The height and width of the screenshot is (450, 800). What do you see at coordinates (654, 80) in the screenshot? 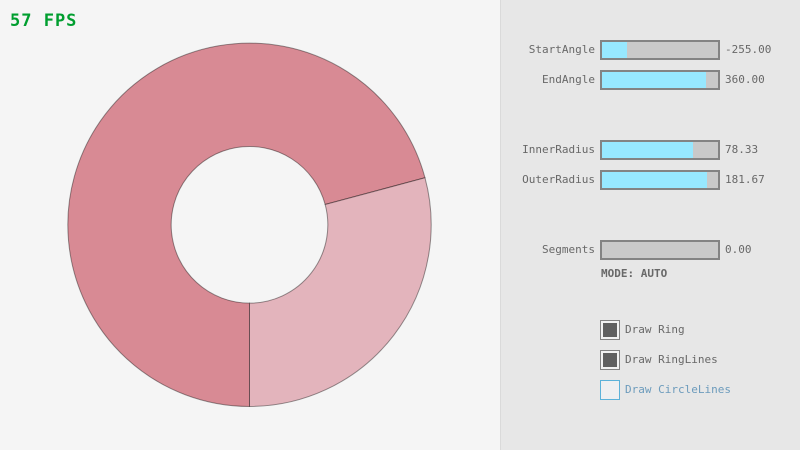
I see `endangle-slider-fill` at bounding box center [654, 80].